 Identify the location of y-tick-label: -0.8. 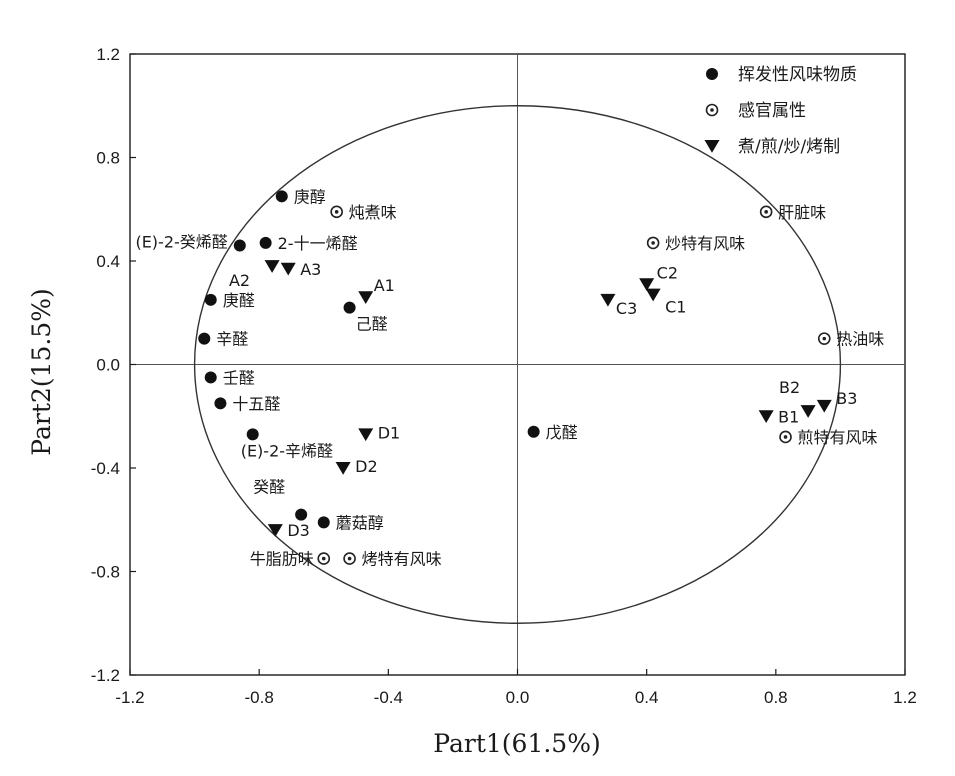
(105, 572).